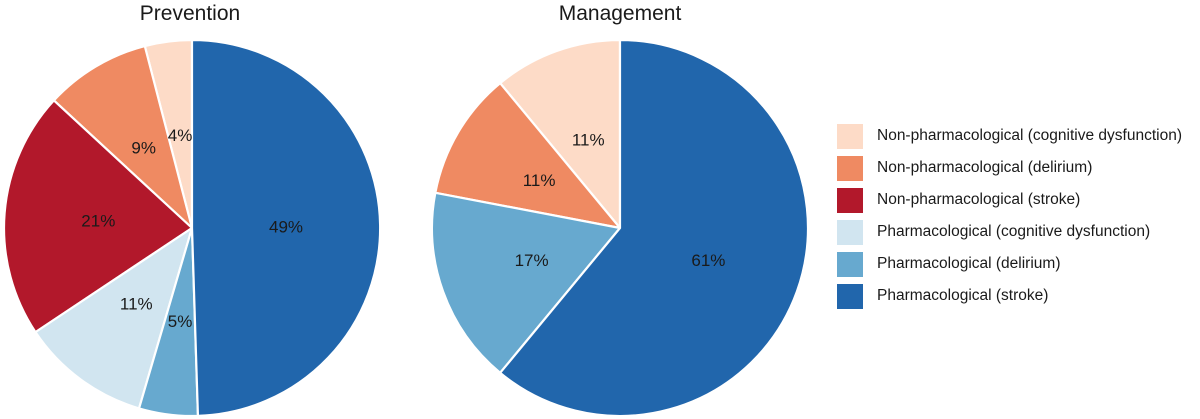  I want to click on pie-pct-label-prevention-2: 21%, so click(98, 221).